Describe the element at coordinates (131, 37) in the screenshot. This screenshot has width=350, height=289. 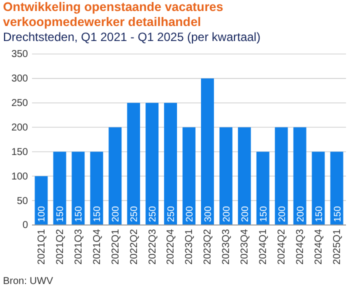
I see `chart-subtitle: Drechtsteden, Q1 2021 - Q1 2025 (per kwartaal)` at that location.